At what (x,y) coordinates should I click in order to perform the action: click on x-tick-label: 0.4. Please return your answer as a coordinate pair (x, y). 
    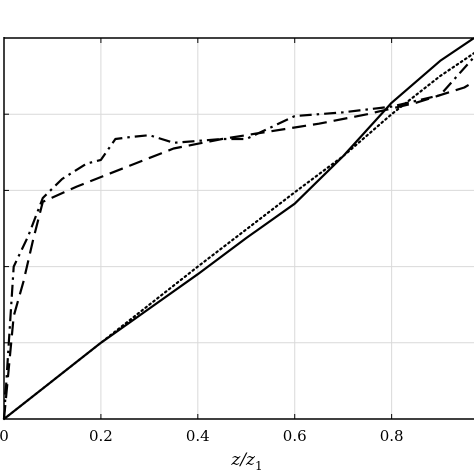
    Looking at the image, I should click on (198, 436).